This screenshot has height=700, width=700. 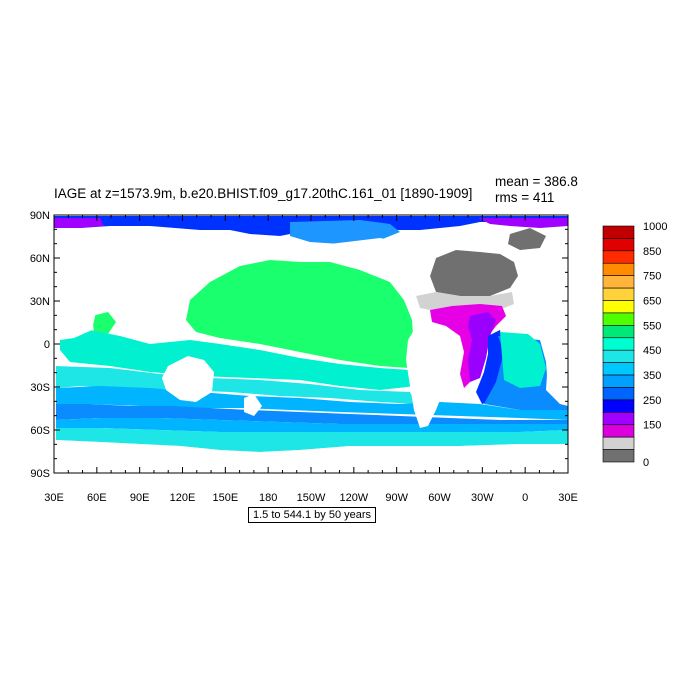 What do you see at coordinates (655, 227) in the screenshot?
I see `colorbar-label: 1000` at bounding box center [655, 227].